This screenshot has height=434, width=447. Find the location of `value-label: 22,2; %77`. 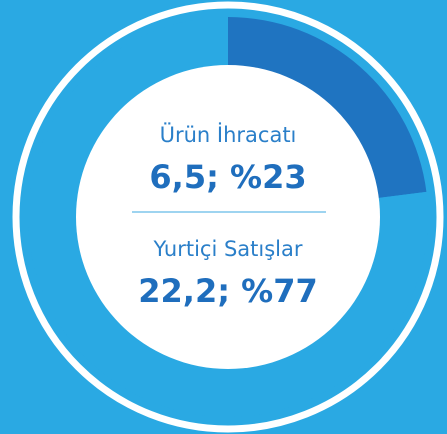

value-label: 22,2; %77 is located at coordinates (227, 291).